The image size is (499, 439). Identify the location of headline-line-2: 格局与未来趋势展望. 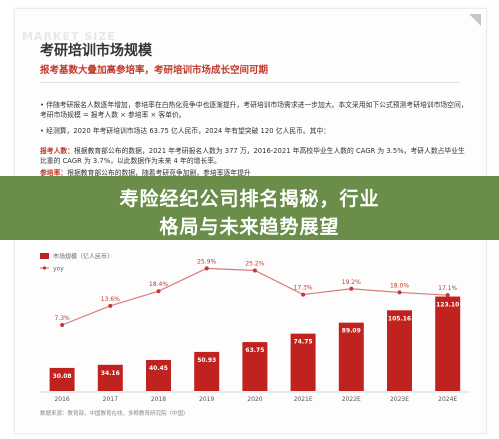
(249, 227).